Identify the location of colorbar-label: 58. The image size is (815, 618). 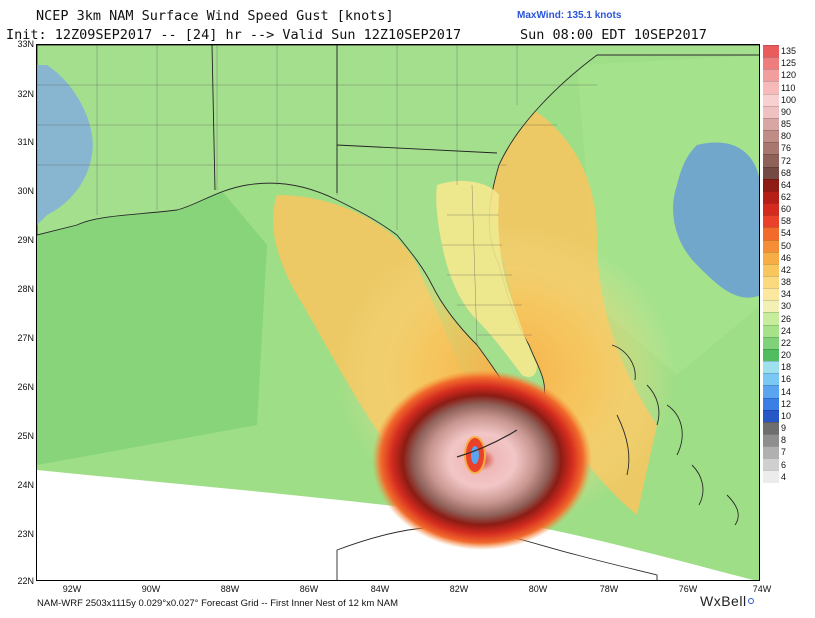
(786, 221).